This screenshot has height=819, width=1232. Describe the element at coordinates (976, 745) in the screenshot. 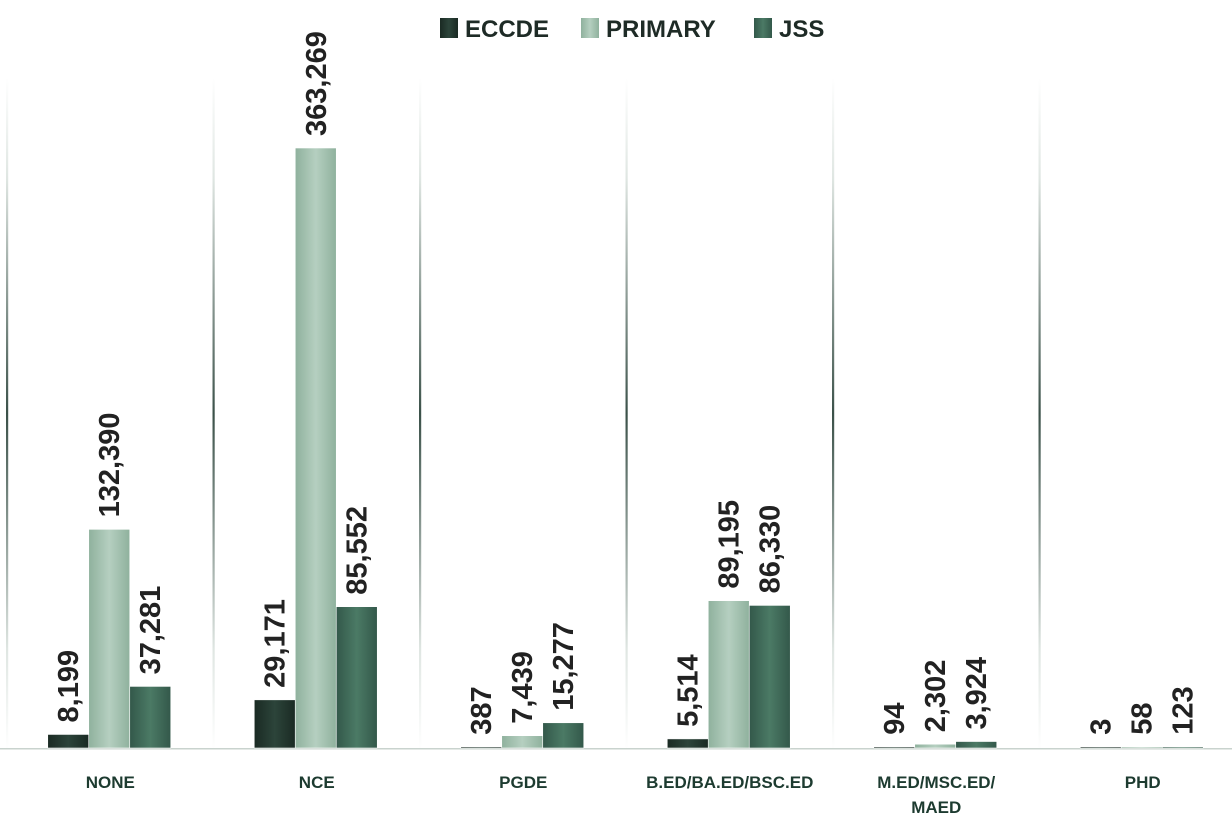

I see `bar-jss-m-ed-msc-ed-maed` at that location.